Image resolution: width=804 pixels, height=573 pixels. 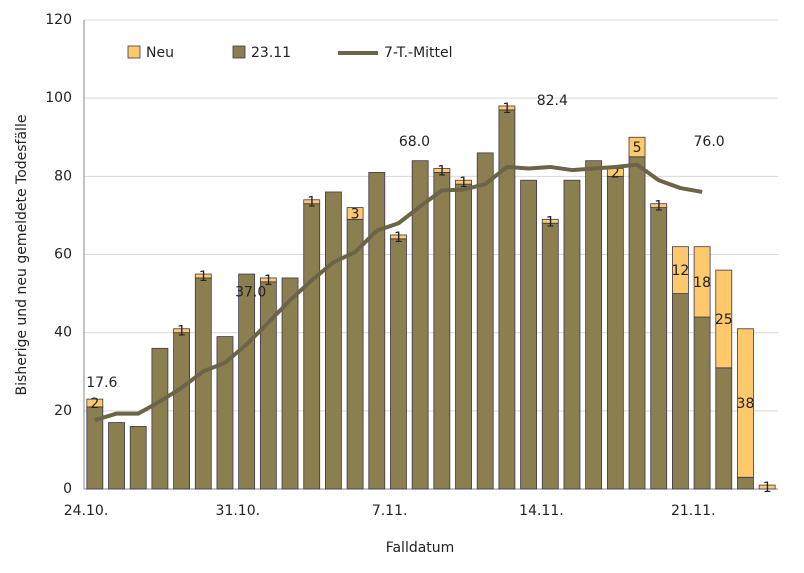 I want to click on x-tick-label: 14.11., so click(x=541, y=511).